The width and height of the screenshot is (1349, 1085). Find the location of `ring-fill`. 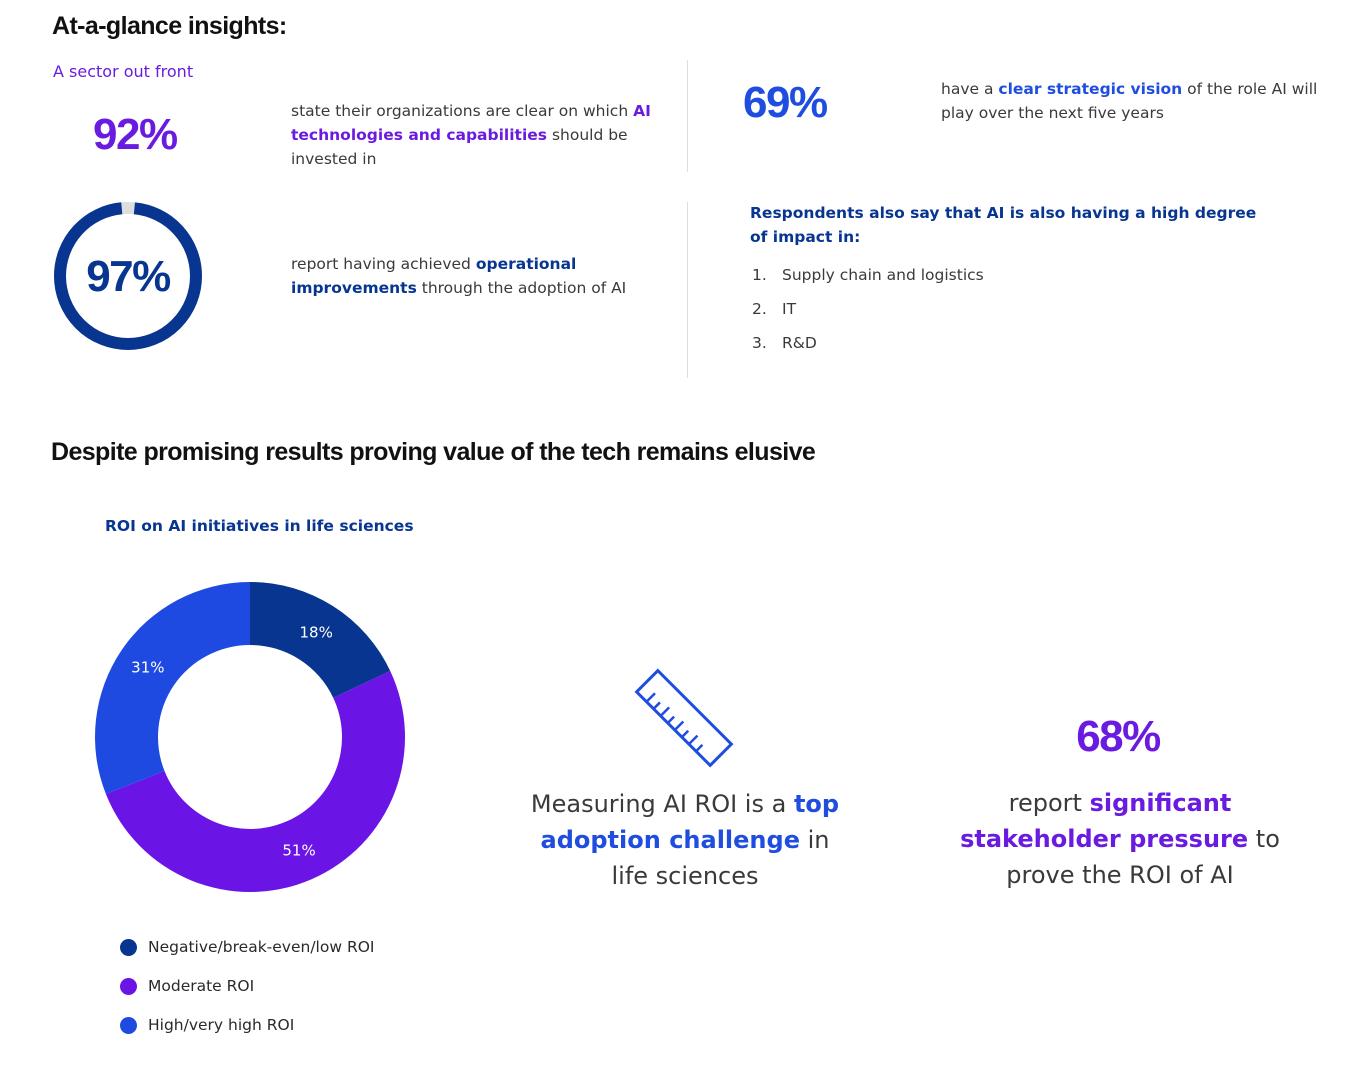

ring-fill is located at coordinates (128, 276).